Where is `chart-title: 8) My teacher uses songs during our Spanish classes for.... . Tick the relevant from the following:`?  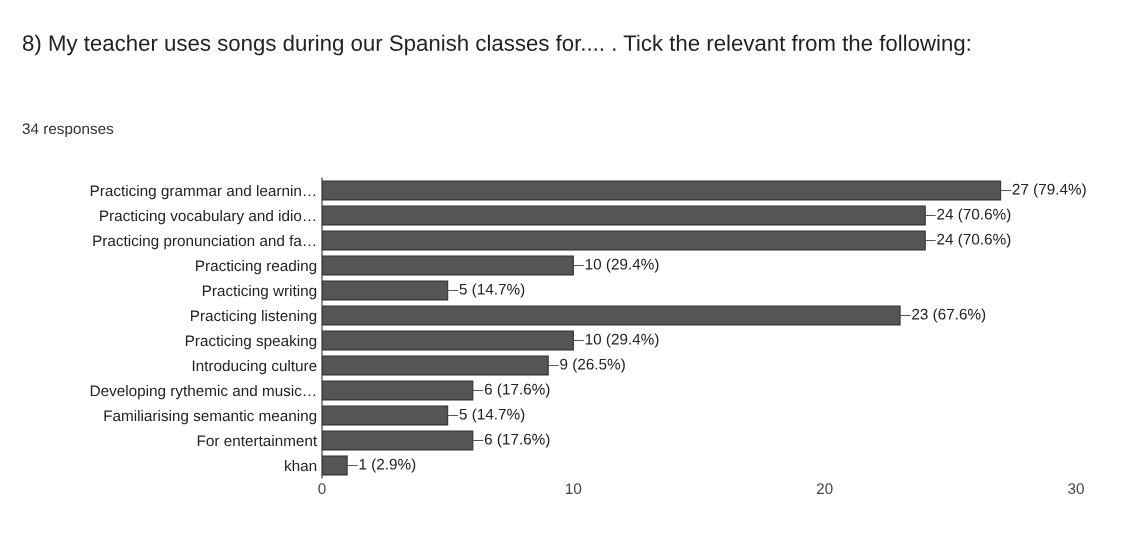 chart-title: 8) My teacher uses songs during our Spanish classes for.... . Tick the relevant from the following: is located at coordinates (496, 45).